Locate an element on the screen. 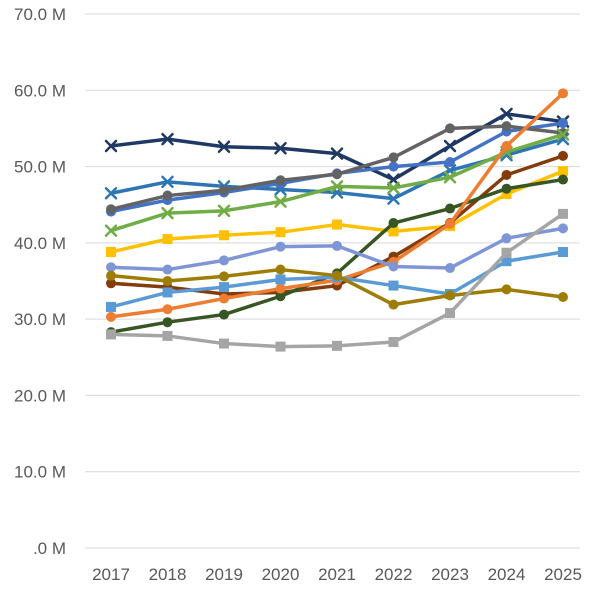 The height and width of the screenshot is (593, 593). x-tick-label: 2021 is located at coordinates (337, 574).